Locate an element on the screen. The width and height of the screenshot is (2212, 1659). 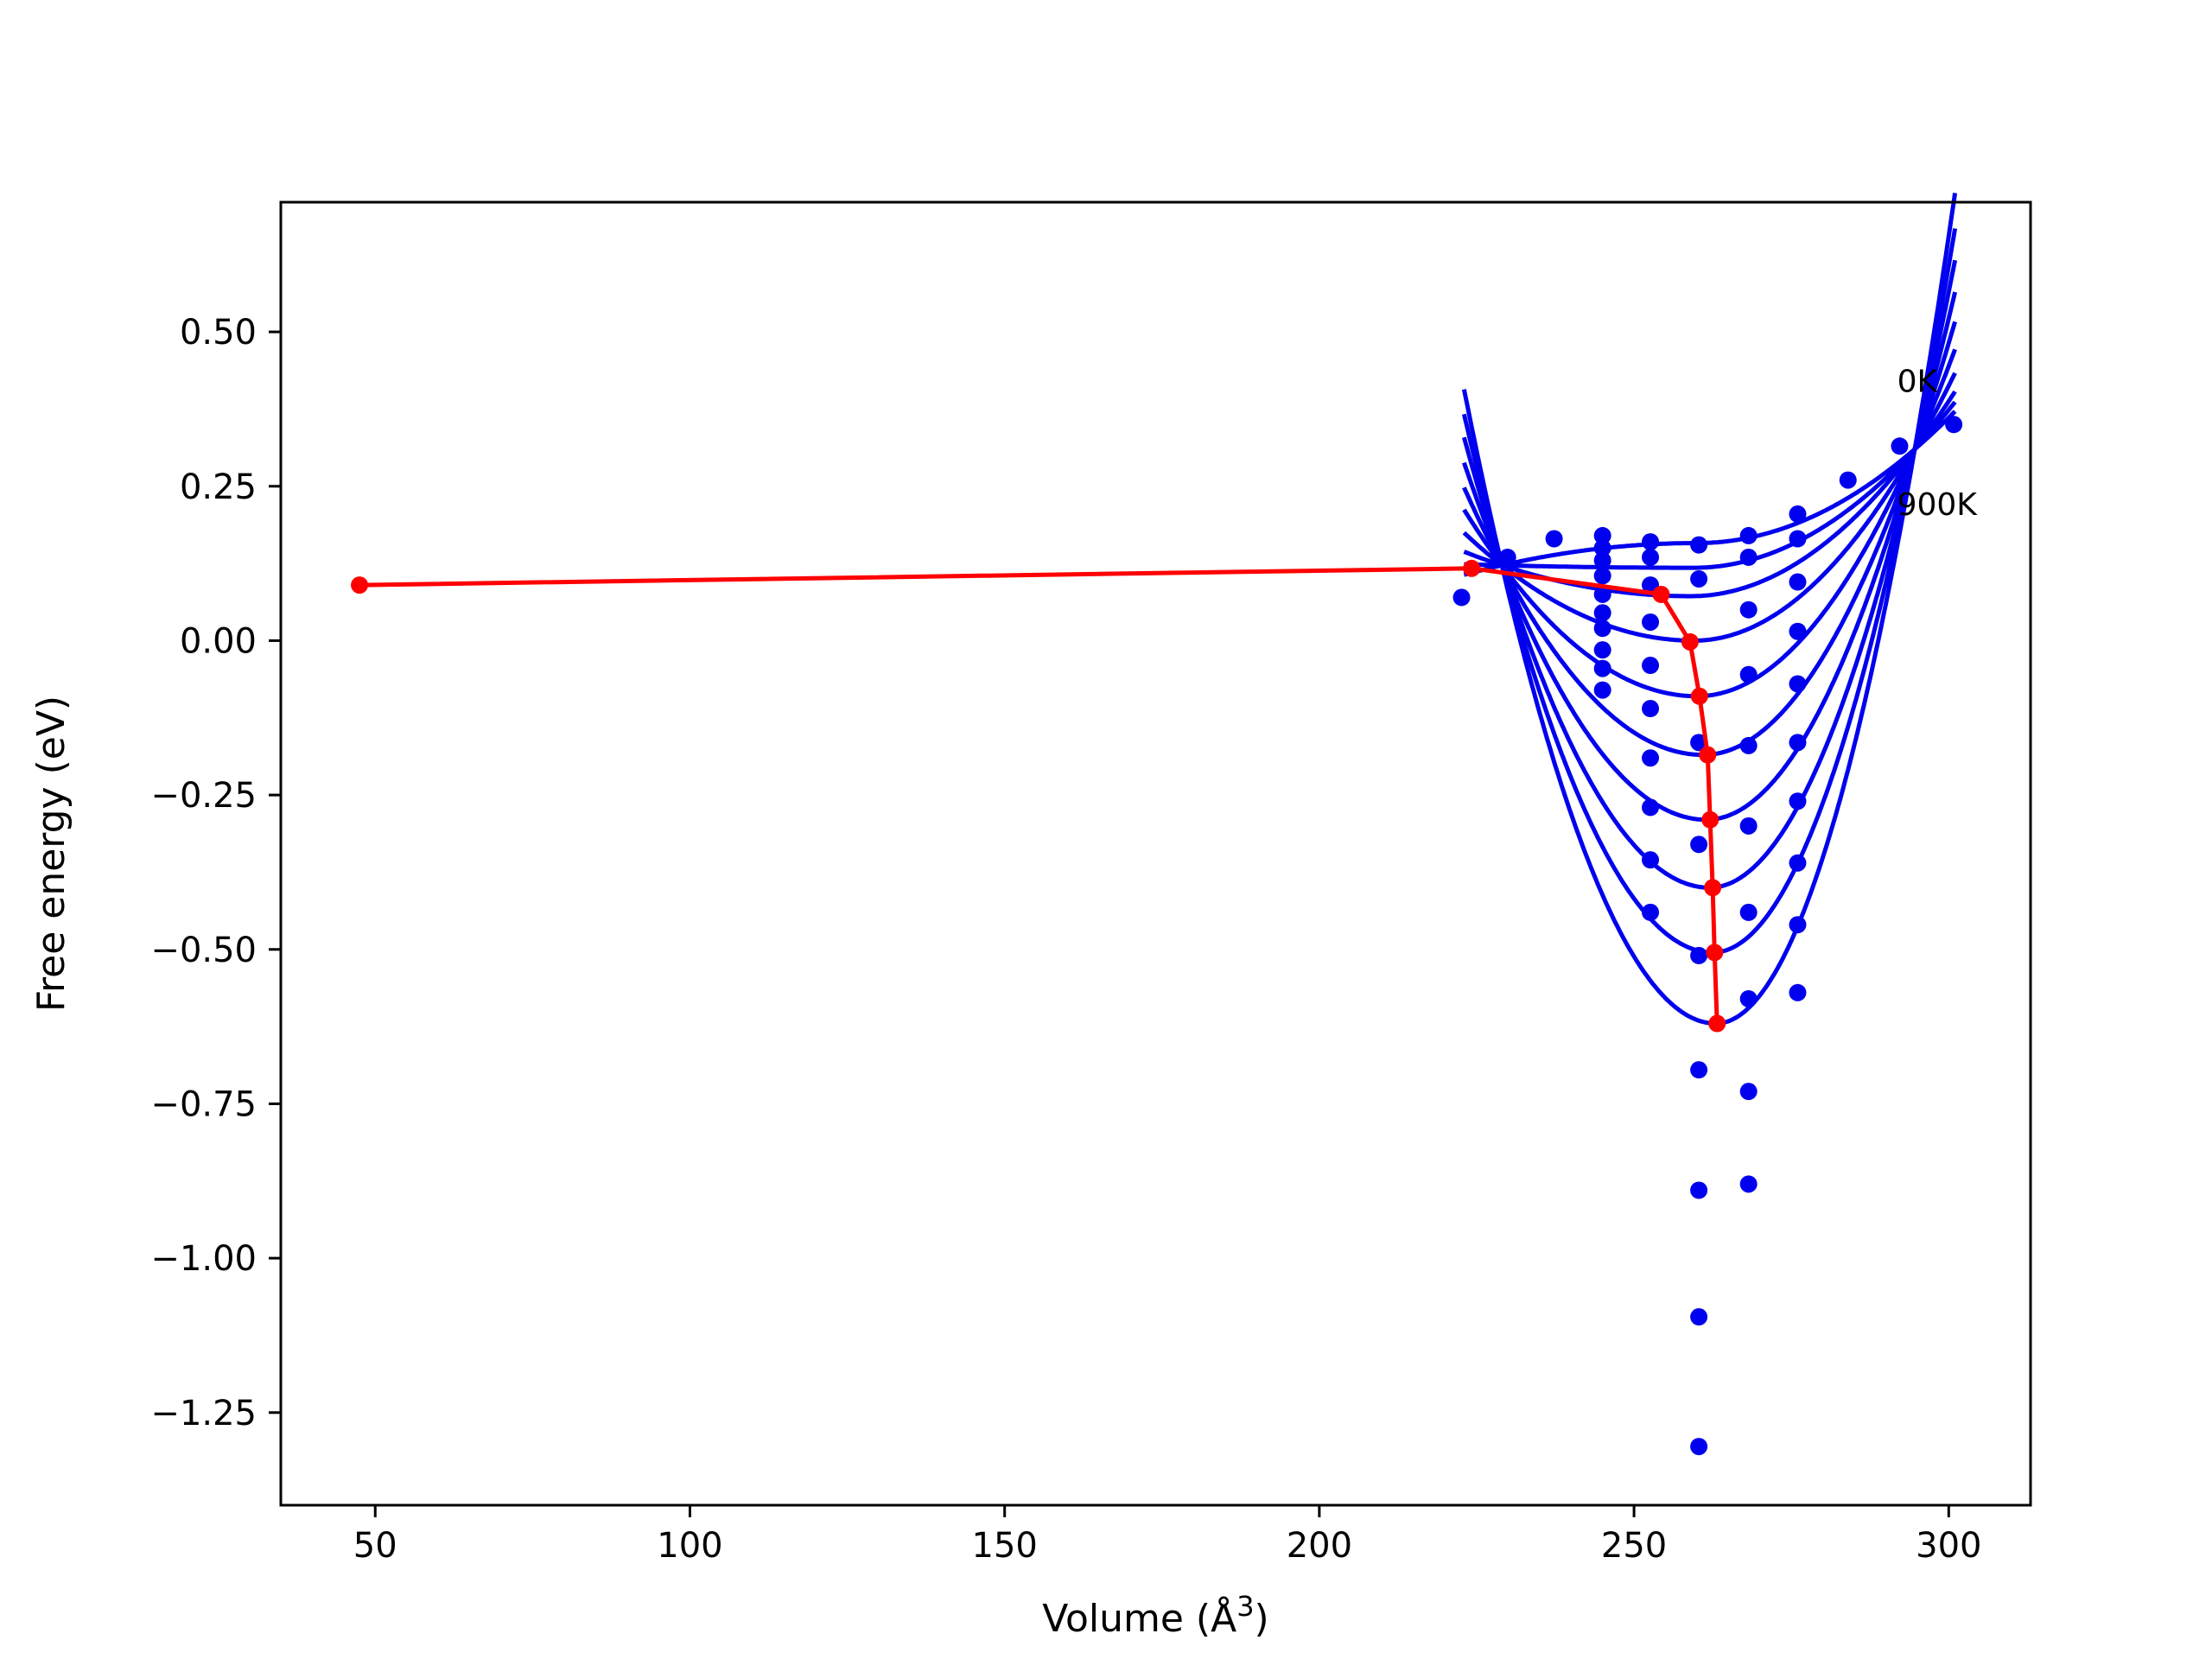
y-tick-label: 0.50 is located at coordinates (218, 333).